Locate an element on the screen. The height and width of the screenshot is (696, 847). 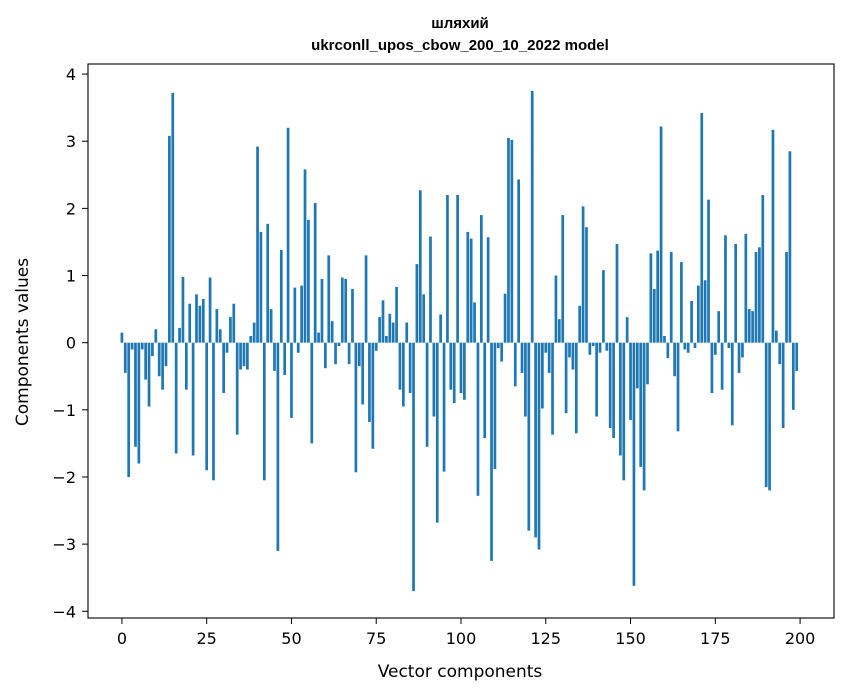
x-axis-ticks: 0 25 50 75 100 125 150 175 200 is located at coordinates (466, 633).